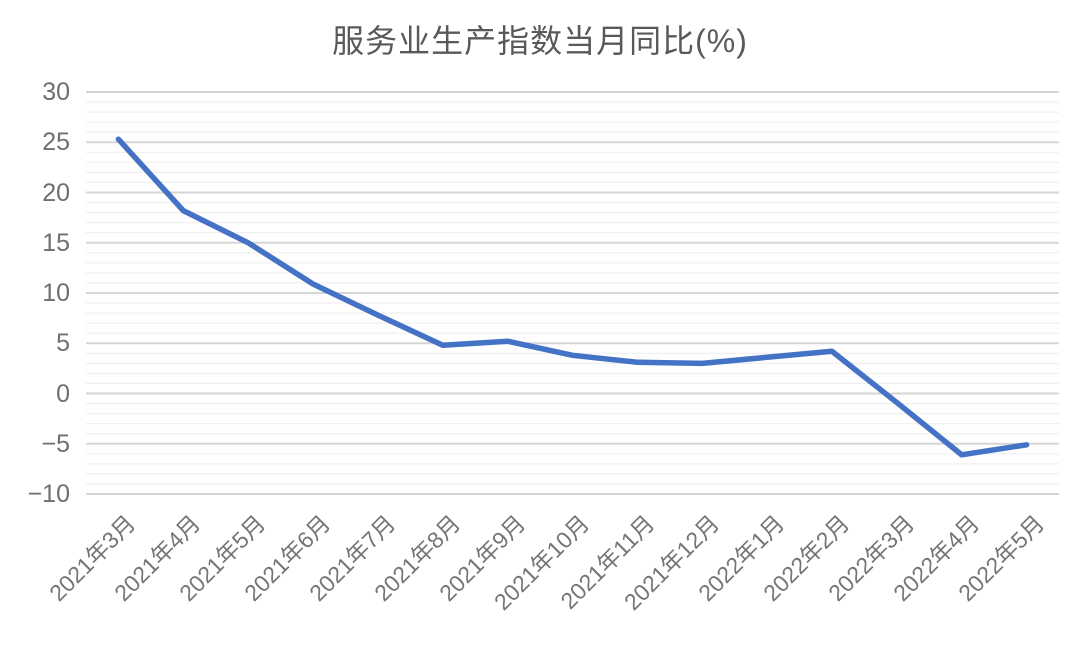 The height and width of the screenshot is (651, 1080). I want to click on y-tick-label: 5, so click(63, 343).